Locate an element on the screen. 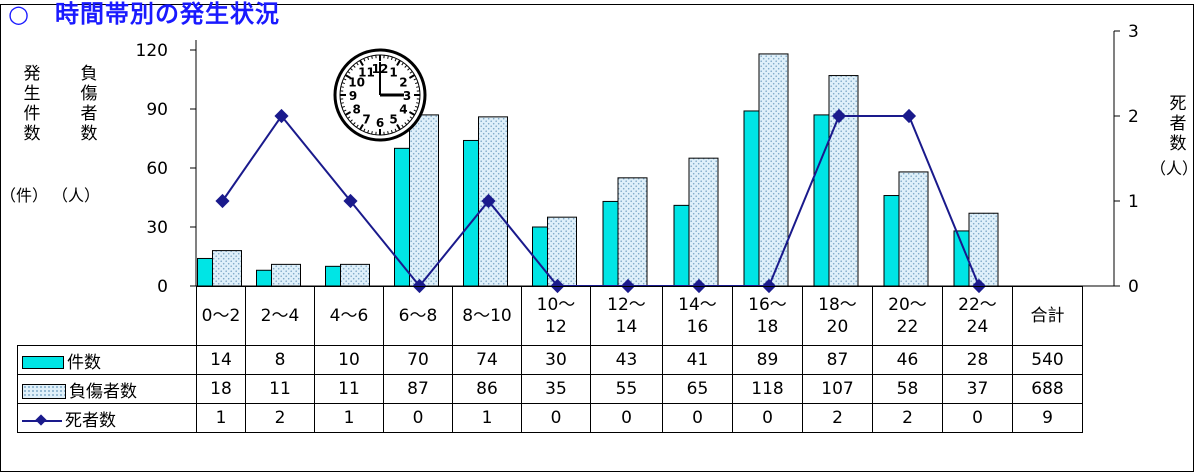 This screenshot has width=1195, height=473. left-unit-injured: （人） is located at coordinates (76, 195).